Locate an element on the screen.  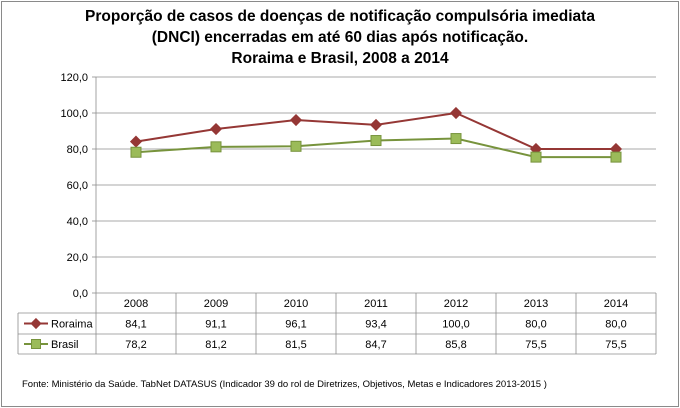
x-tick-label: 2009 is located at coordinates (216, 304).